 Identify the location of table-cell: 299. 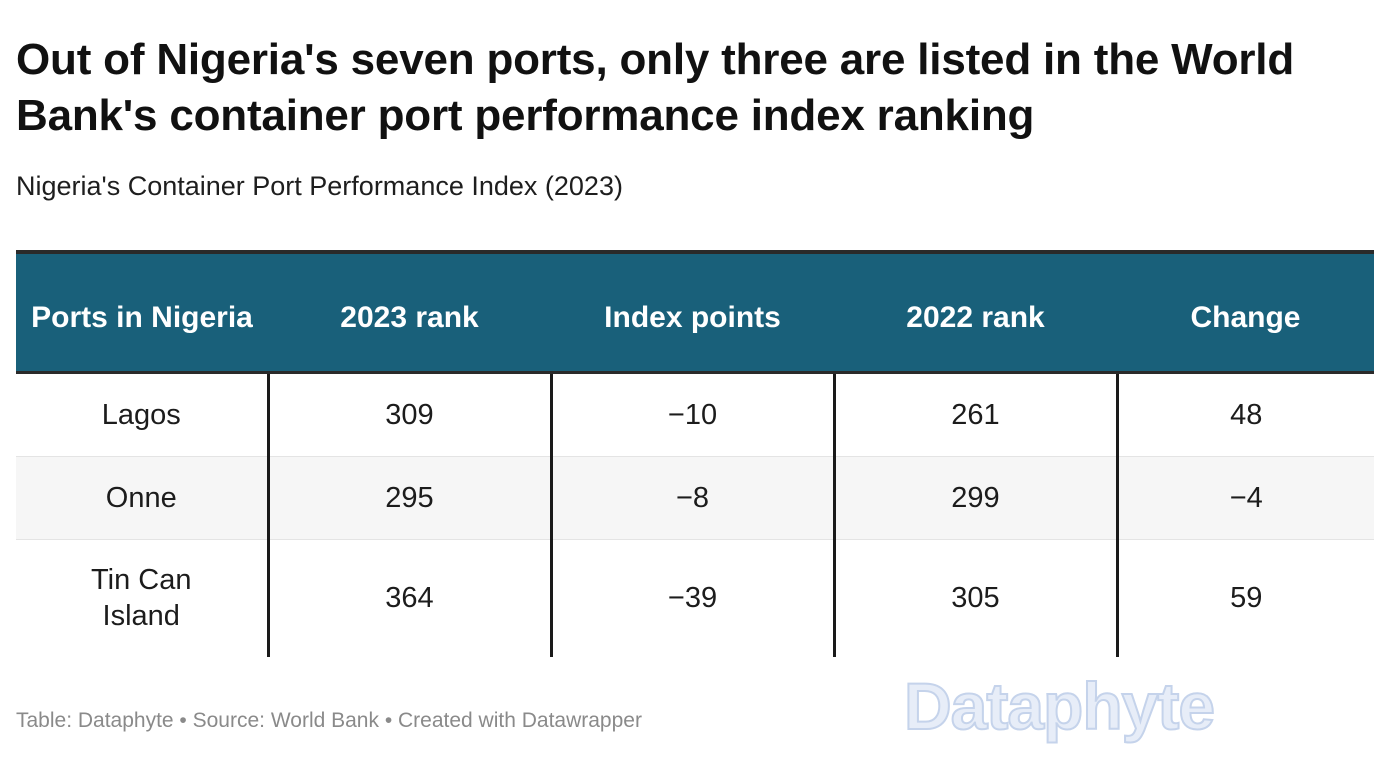
(974, 497).